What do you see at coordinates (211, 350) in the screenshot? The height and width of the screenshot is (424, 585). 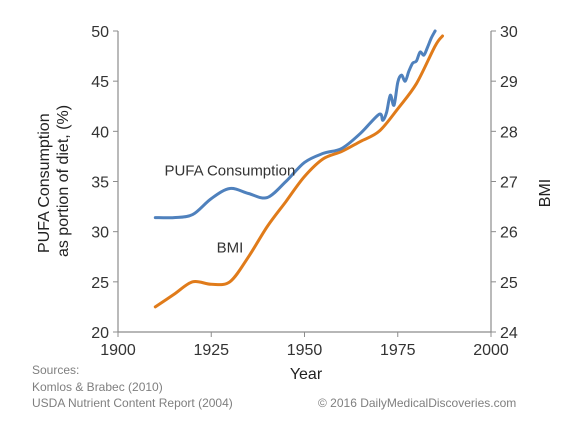 I see `x-tick-label: 1925` at bounding box center [211, 350].